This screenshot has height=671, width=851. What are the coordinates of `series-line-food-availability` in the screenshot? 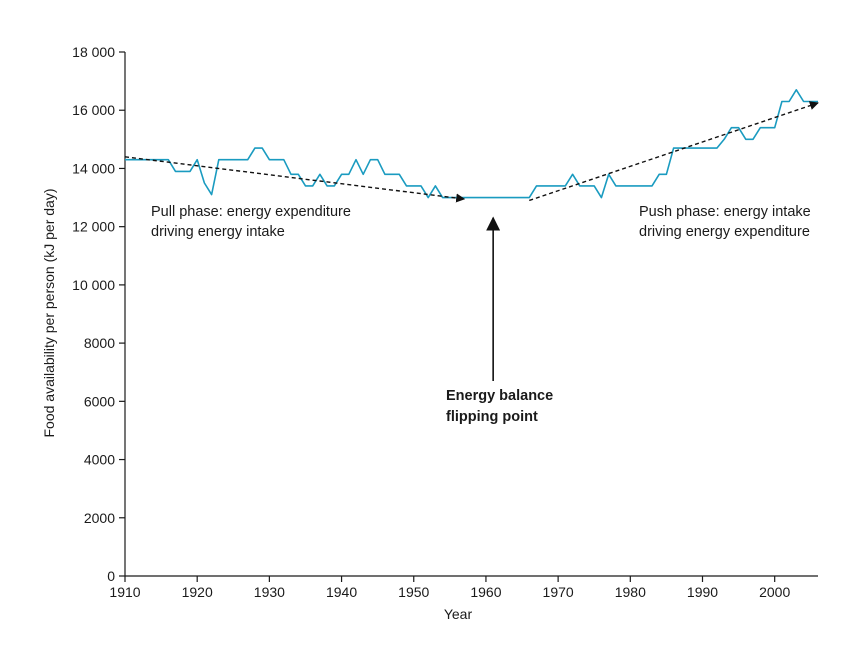 It's located at (471, 144).